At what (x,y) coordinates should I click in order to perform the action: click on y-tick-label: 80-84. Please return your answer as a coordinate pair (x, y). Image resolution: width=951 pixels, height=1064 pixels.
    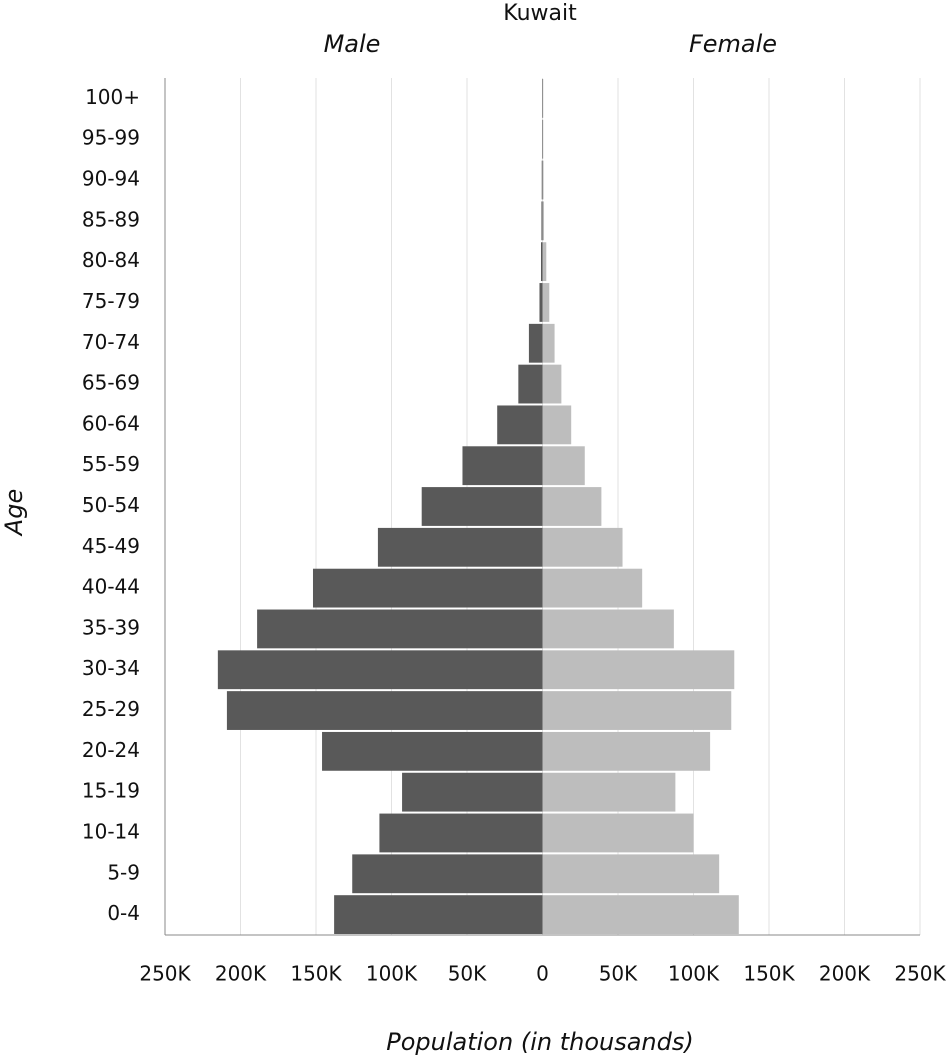
    Looking at the image, I should click on (111, 260).